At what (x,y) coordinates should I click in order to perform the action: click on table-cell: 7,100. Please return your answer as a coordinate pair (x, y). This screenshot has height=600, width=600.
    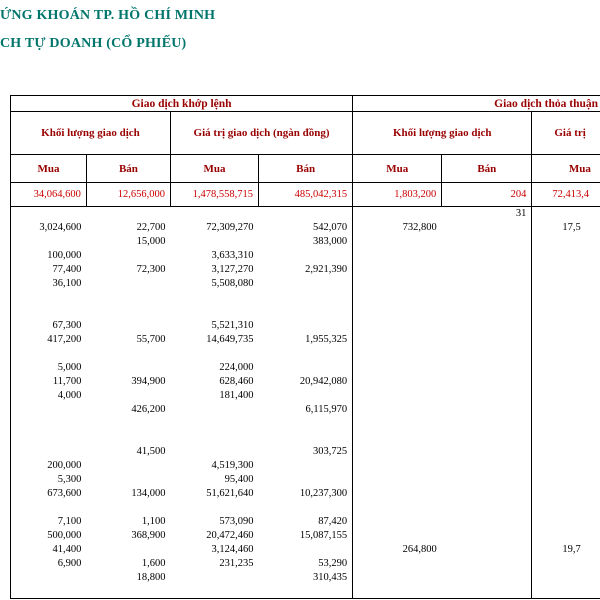
    Looking at the image, I should click on (48, 521).